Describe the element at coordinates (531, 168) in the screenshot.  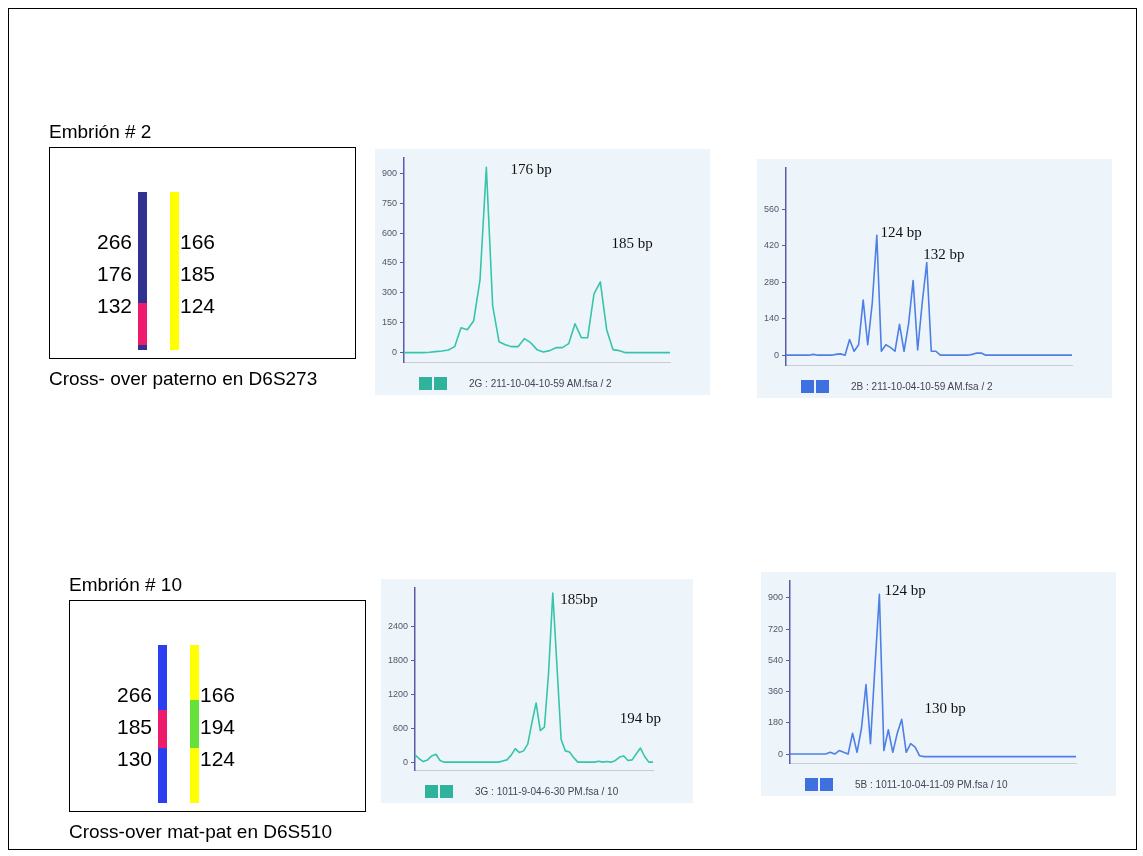
I see `annotation: 176 bp` at that location.